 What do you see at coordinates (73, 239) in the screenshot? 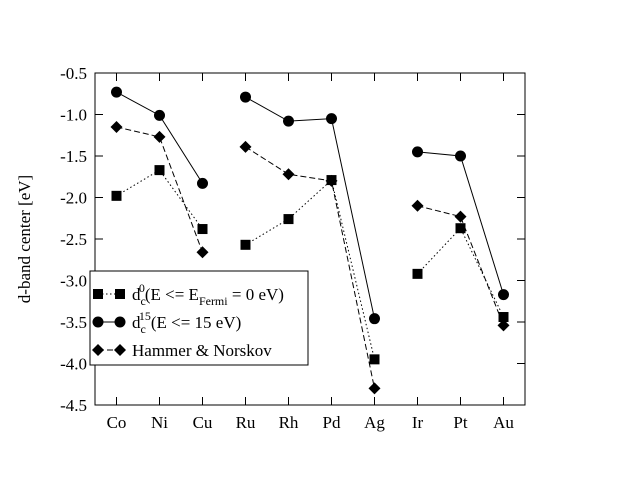
I see `y-tick-label: -2.5` at bounding box center [73, 239].